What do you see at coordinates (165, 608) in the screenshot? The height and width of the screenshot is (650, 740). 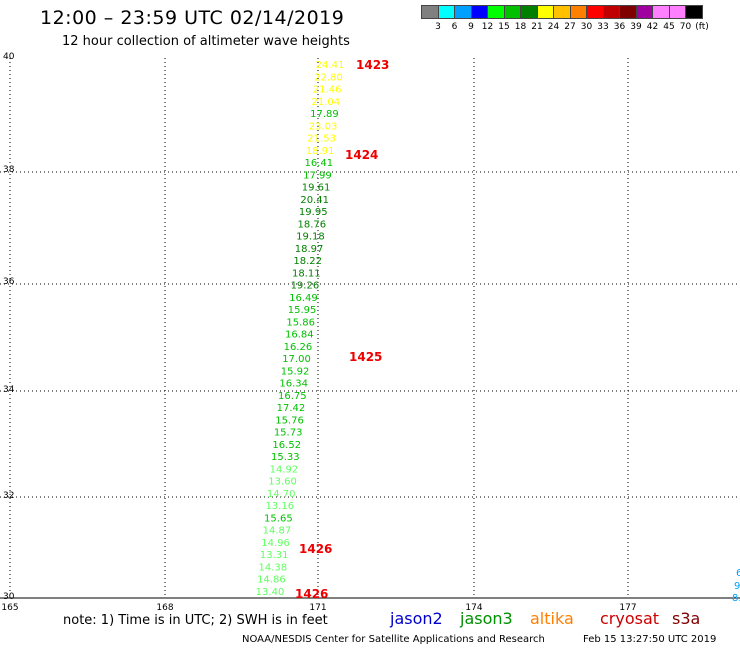 I see `lon-tick-168: 168` at bounding box center [165, 608].